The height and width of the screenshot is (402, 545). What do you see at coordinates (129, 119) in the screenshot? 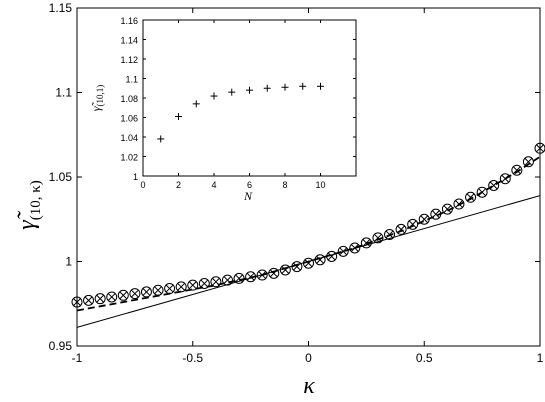
I see `inset-y-tick-label: 1.06` at bounding box center [129, 119].